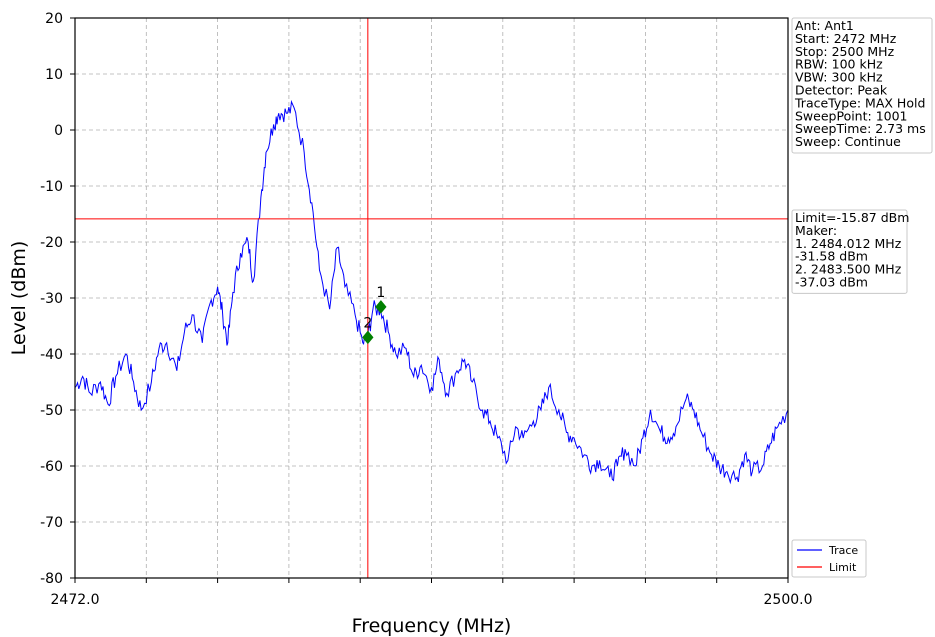 The image size is (935, 637). I want to click on y-tick-label: 10, so click(54, 75).